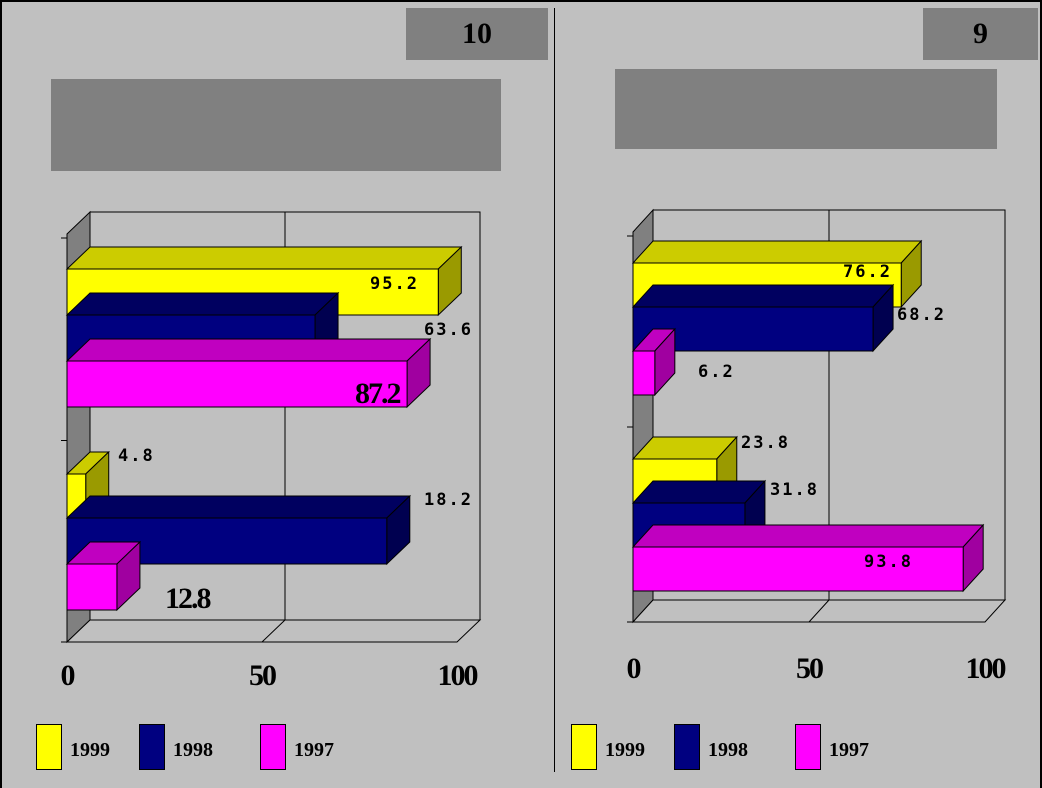 The height and width of the screenshot is (788, 1042). What do you see at coordinates (477, 34) in the screenshot?
I see `left-panel-number: 10` at bounding box center [477, 34].